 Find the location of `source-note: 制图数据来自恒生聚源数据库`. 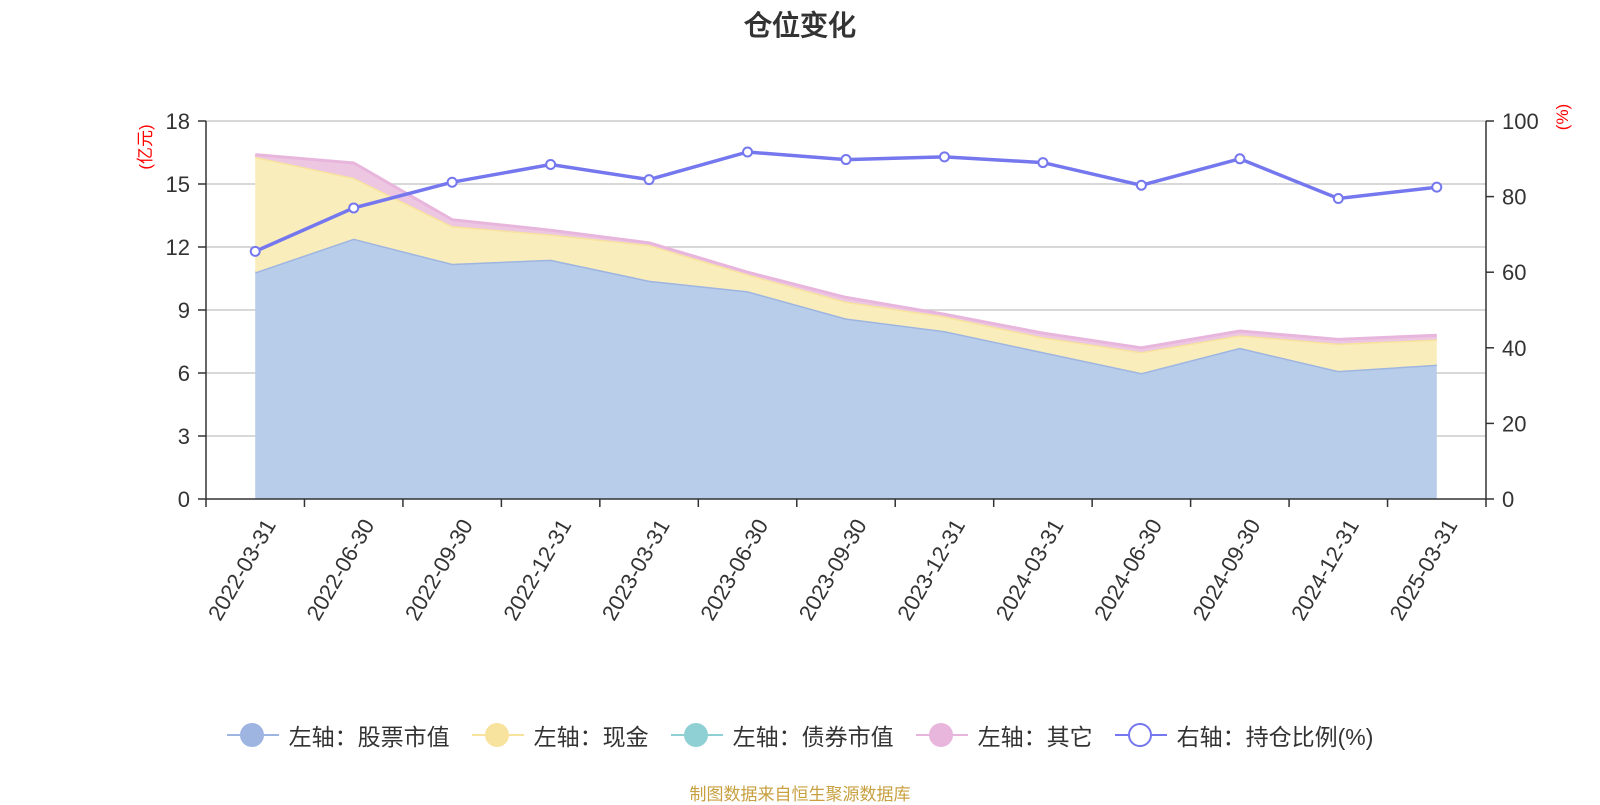

source-note: 制图数据来自恒生聚源数据库 is located at coordinates (800, 794).